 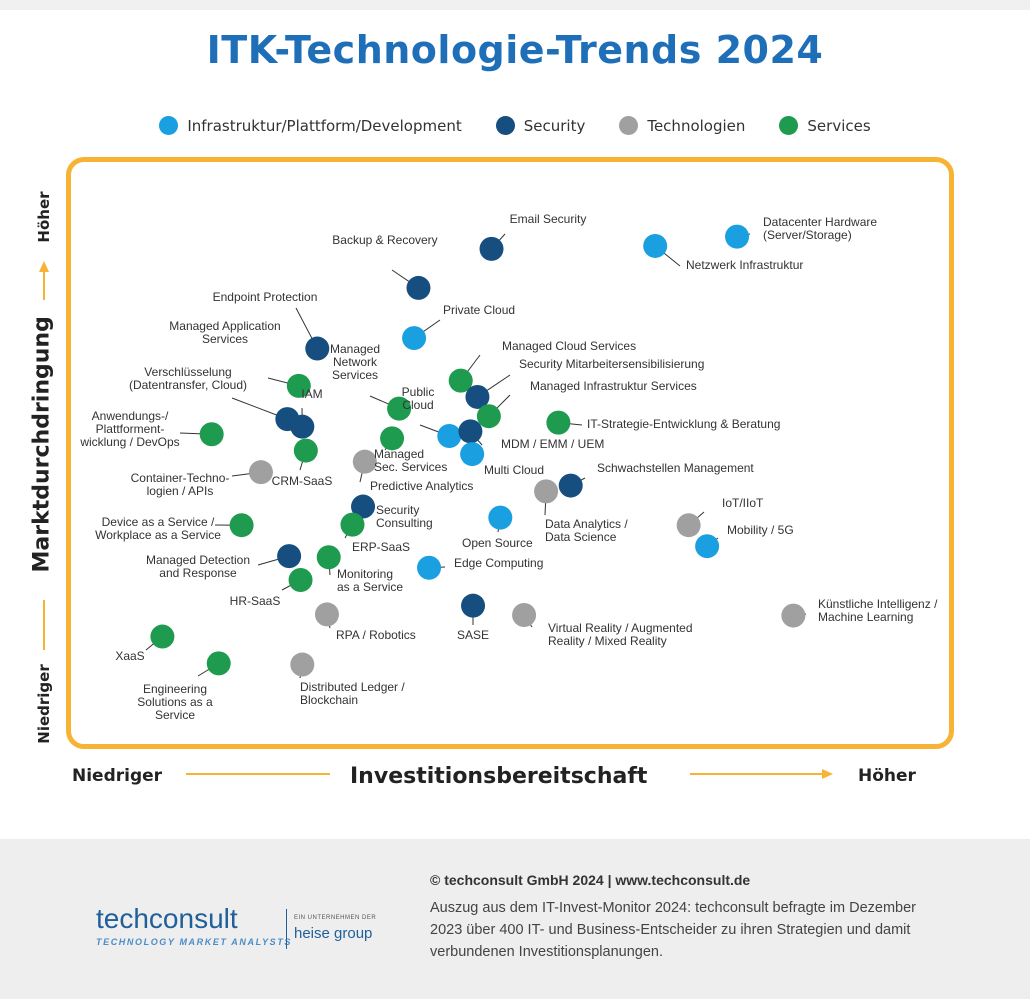 I want to click on legend-label-infrastruktur: Infrastruktur/Plattform/Development, so click(x=324, y=125).